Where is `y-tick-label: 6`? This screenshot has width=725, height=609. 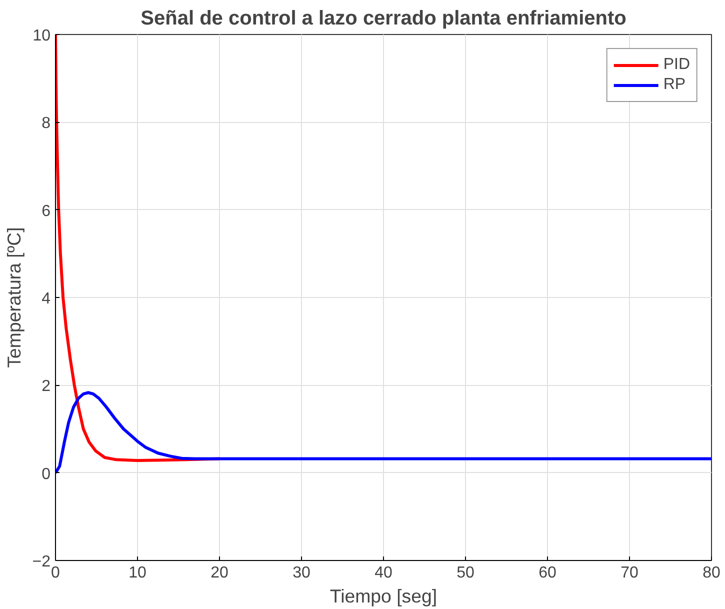 y-tick-label: 6 is located at coordinates (46, 211).